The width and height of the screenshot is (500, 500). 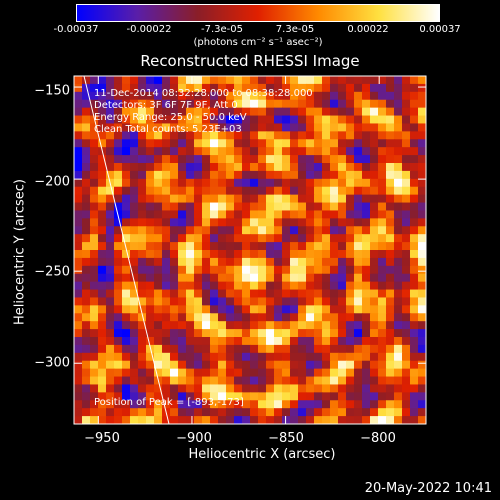 I want to click on y-tick-label: −300, so click(x=52, y=363).